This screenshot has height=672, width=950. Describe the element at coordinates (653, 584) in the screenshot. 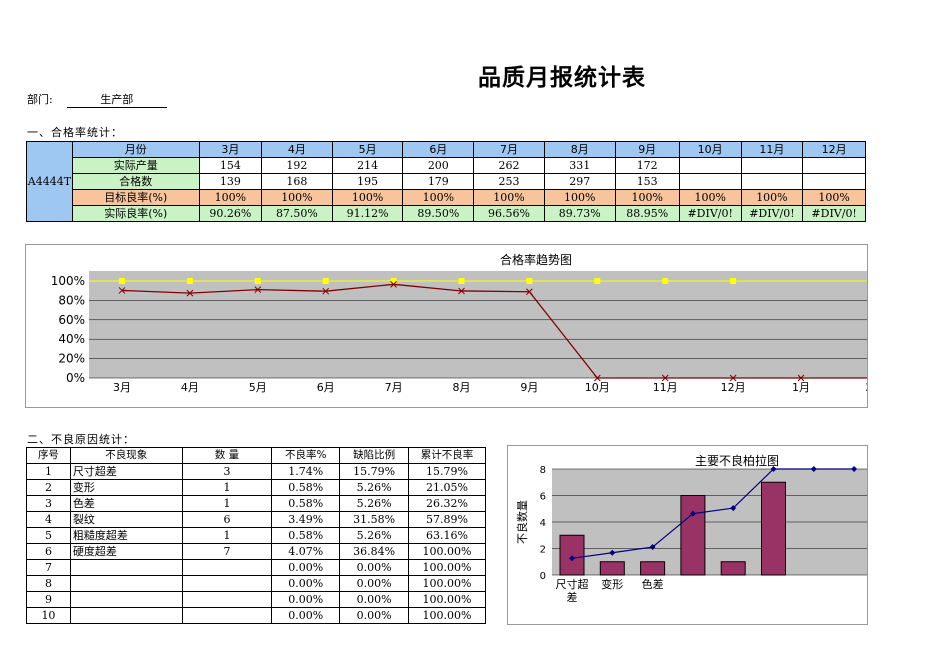

I see `x-tick-label: 色差` at that location.